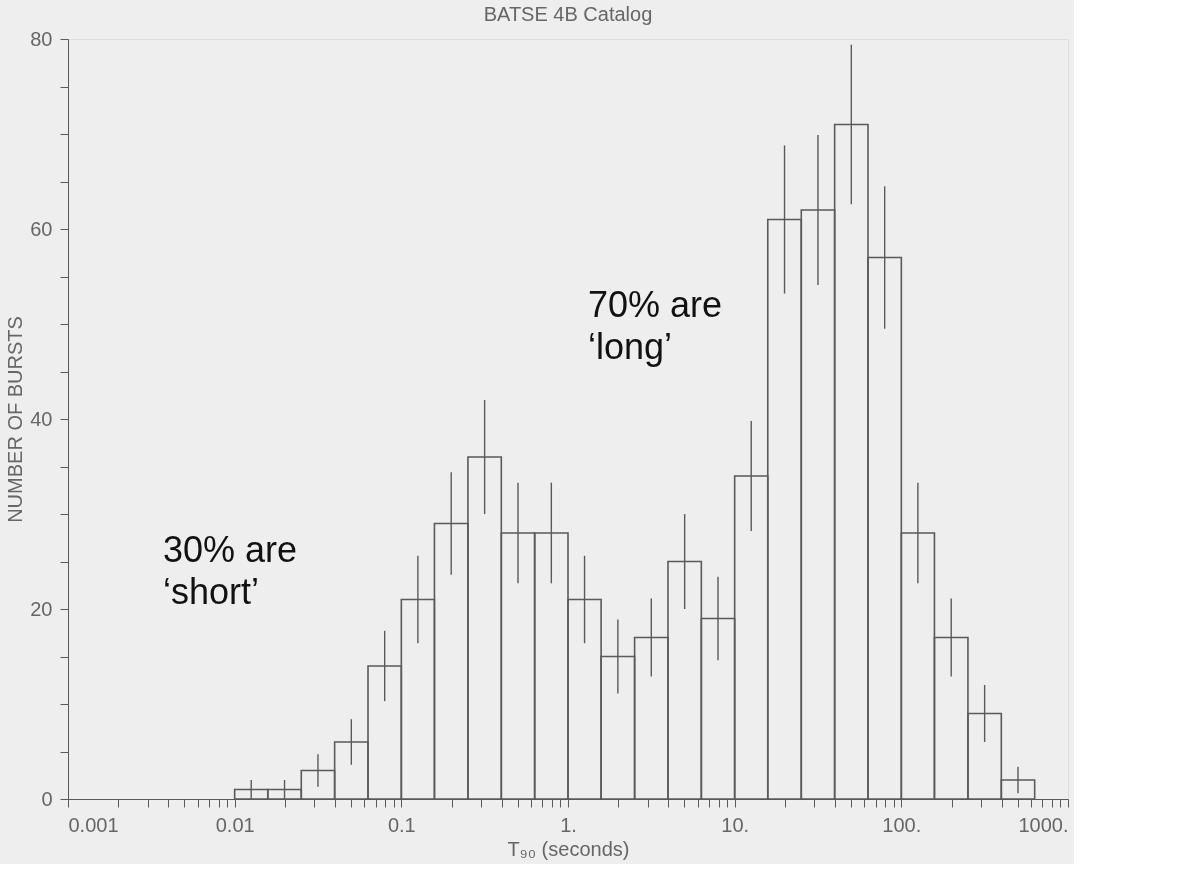 The height and width of the screenshot is (888, 1189). Describe the element at coordinates (902, 824) in the screenshot. I see `x-tick-label: 100.` at that location.